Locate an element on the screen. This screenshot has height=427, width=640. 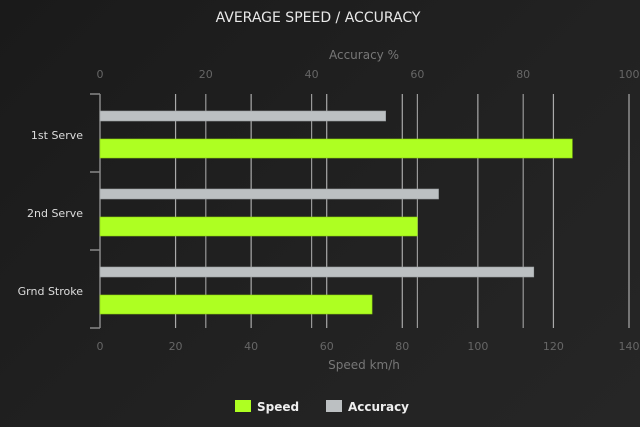
top-tick-label: 80 is located at coordinates (523, 74).